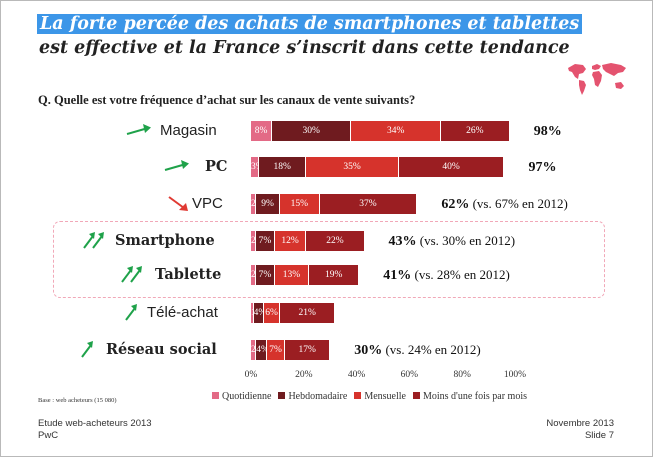 This screenshot has height=457, width=653. Describe the element at coordinates (292, 275) in the screenshot. I see `bar-segment: 13%` at that location.